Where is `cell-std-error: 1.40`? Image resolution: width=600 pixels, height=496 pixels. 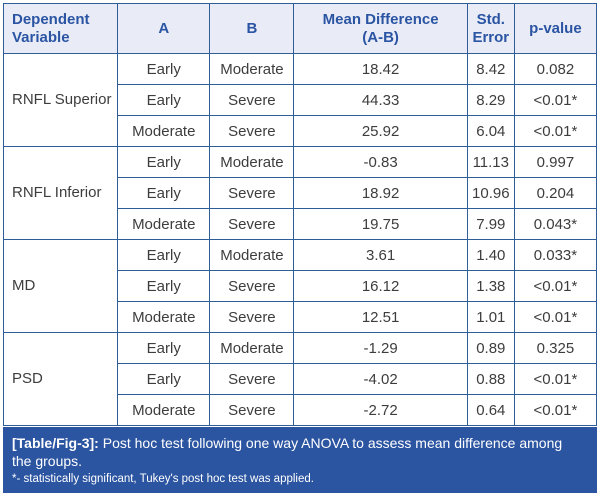 cell-std-error: 1.40 is located at coordinates (490, 255).